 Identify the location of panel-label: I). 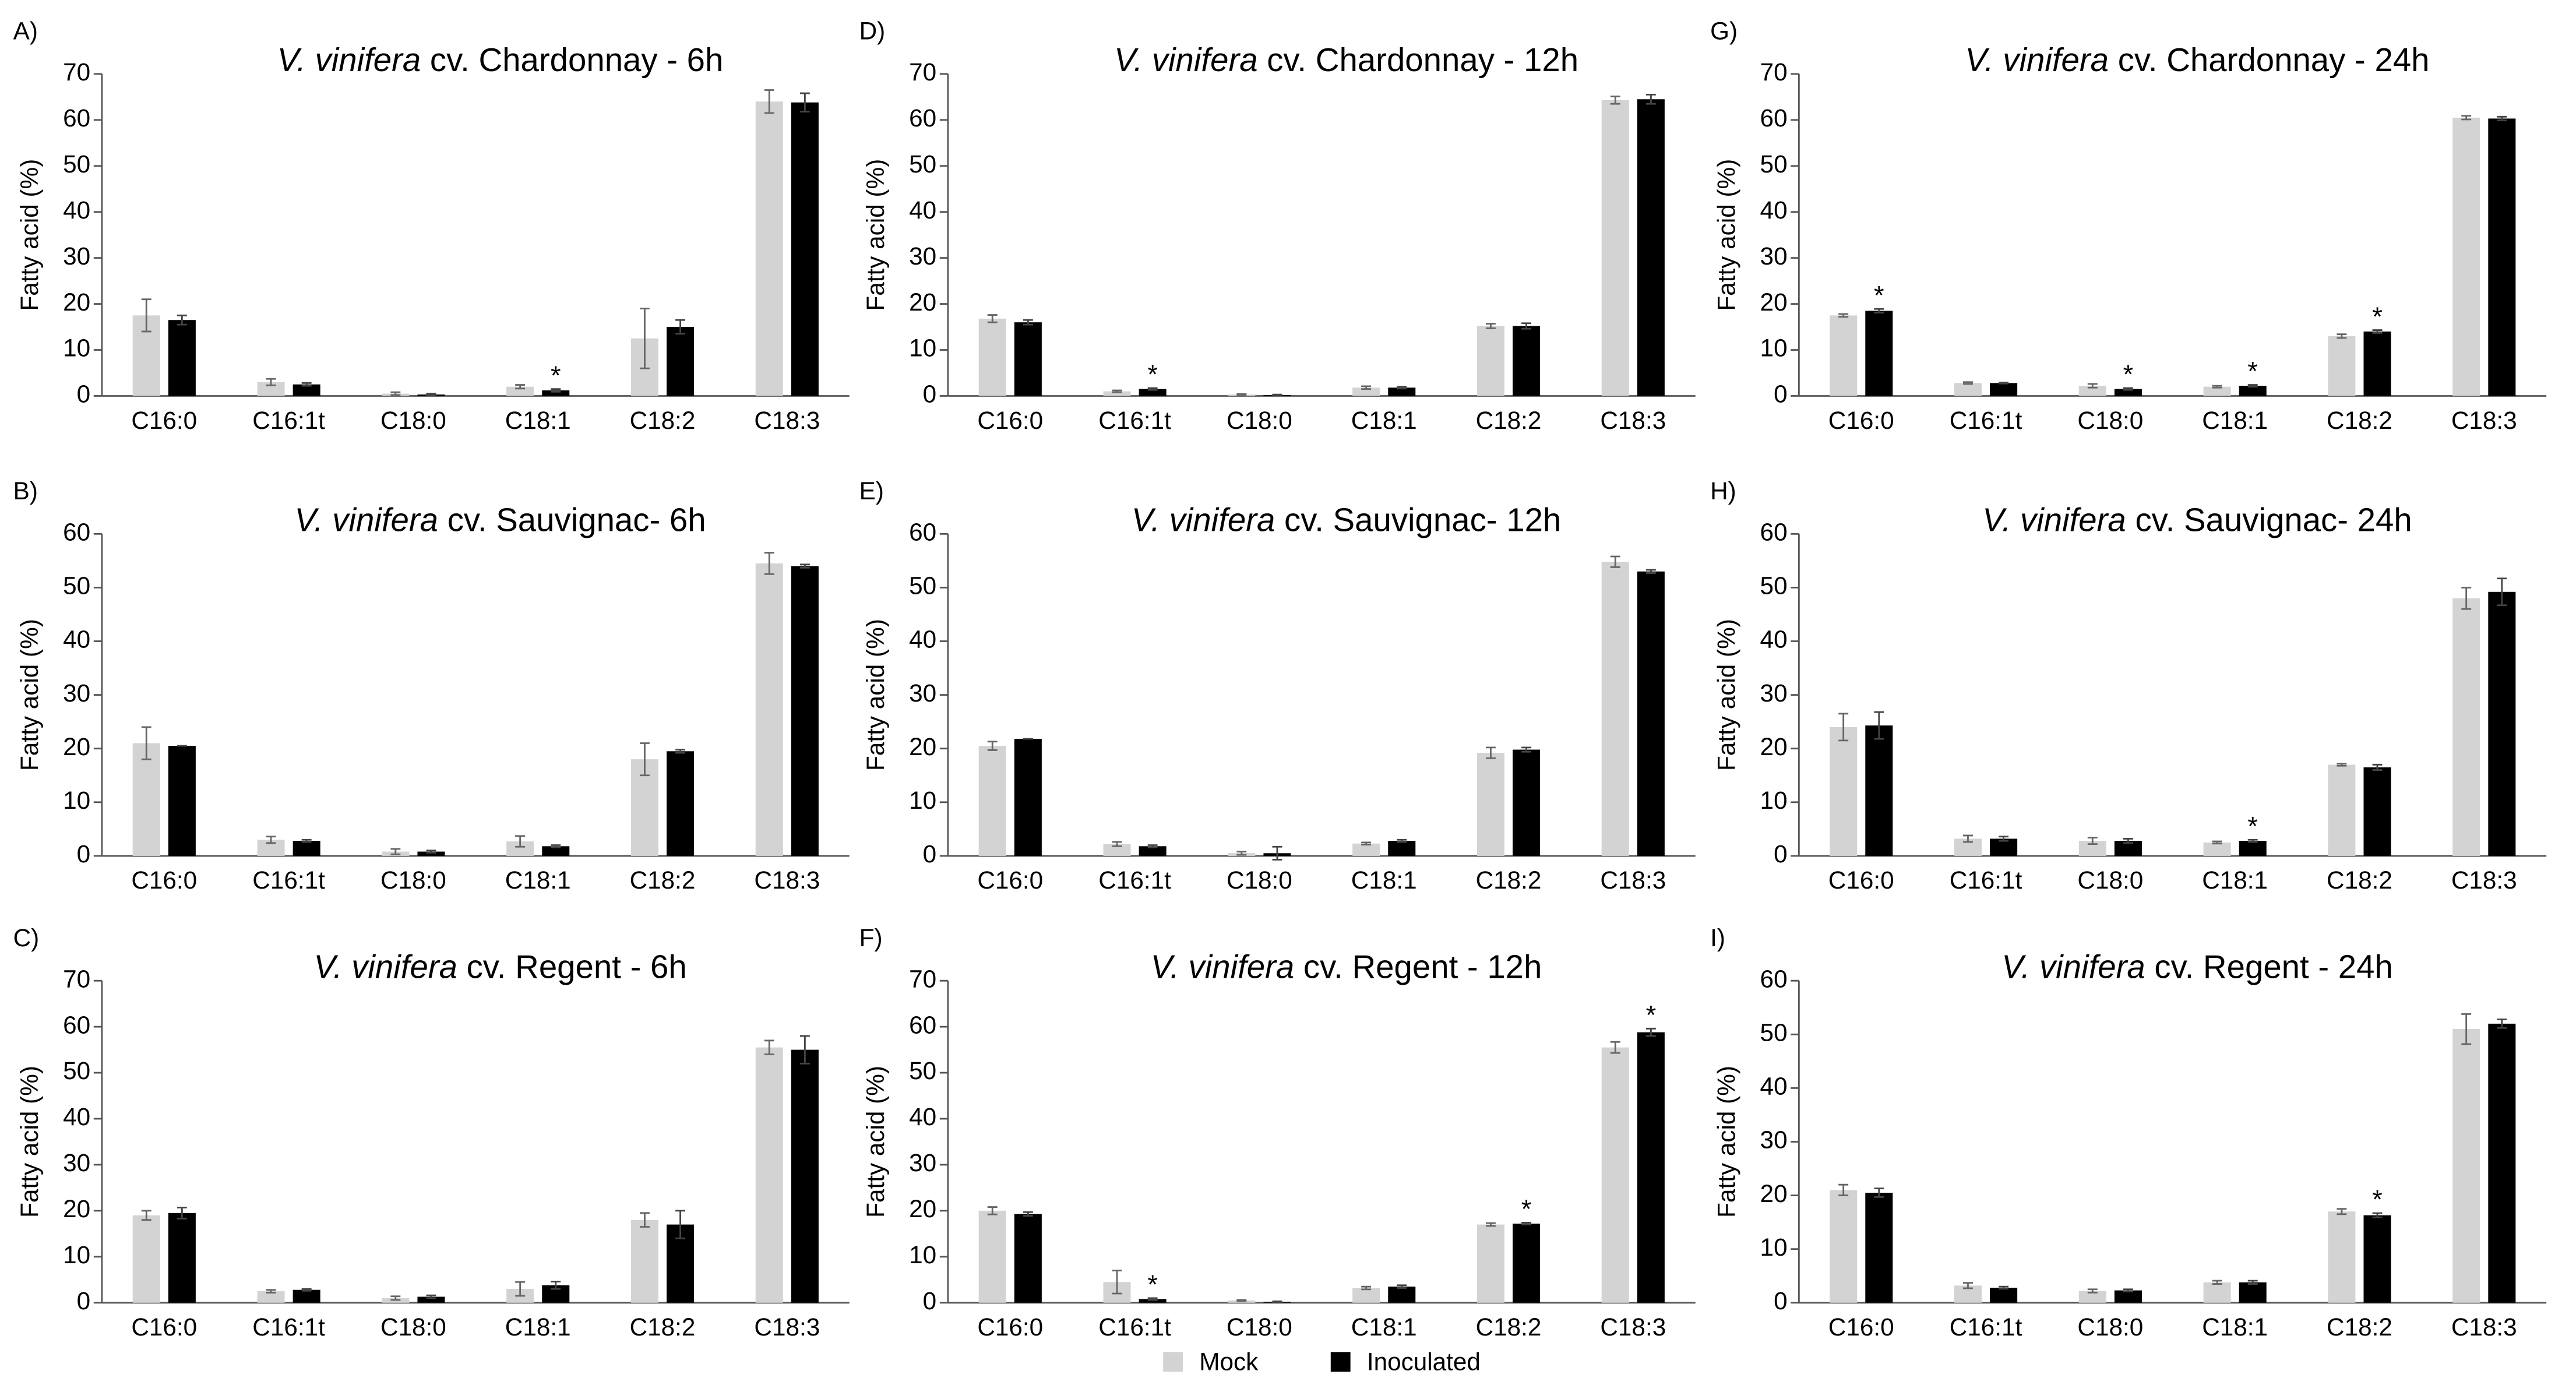
(1718, 938).